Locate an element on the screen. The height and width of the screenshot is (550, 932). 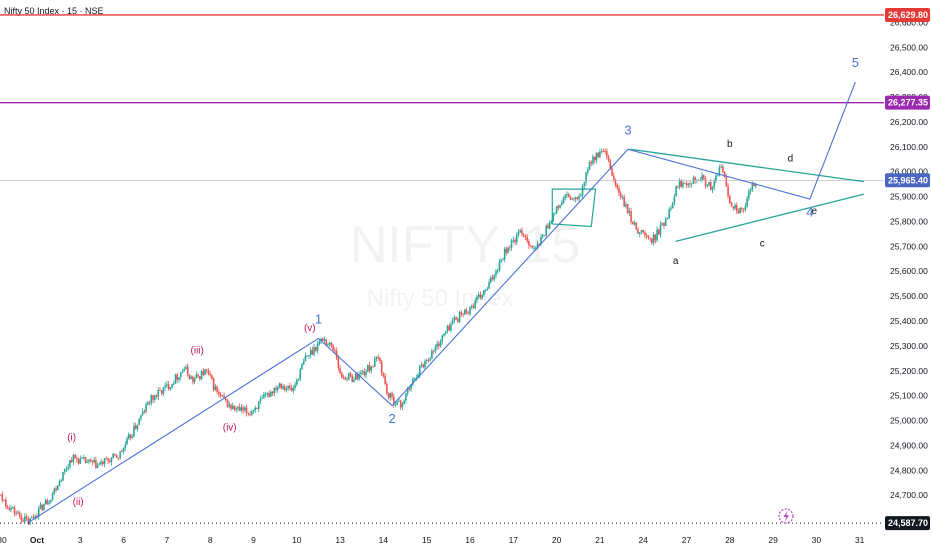
x-tick-label: 6 is located at coordinates (123, 540).